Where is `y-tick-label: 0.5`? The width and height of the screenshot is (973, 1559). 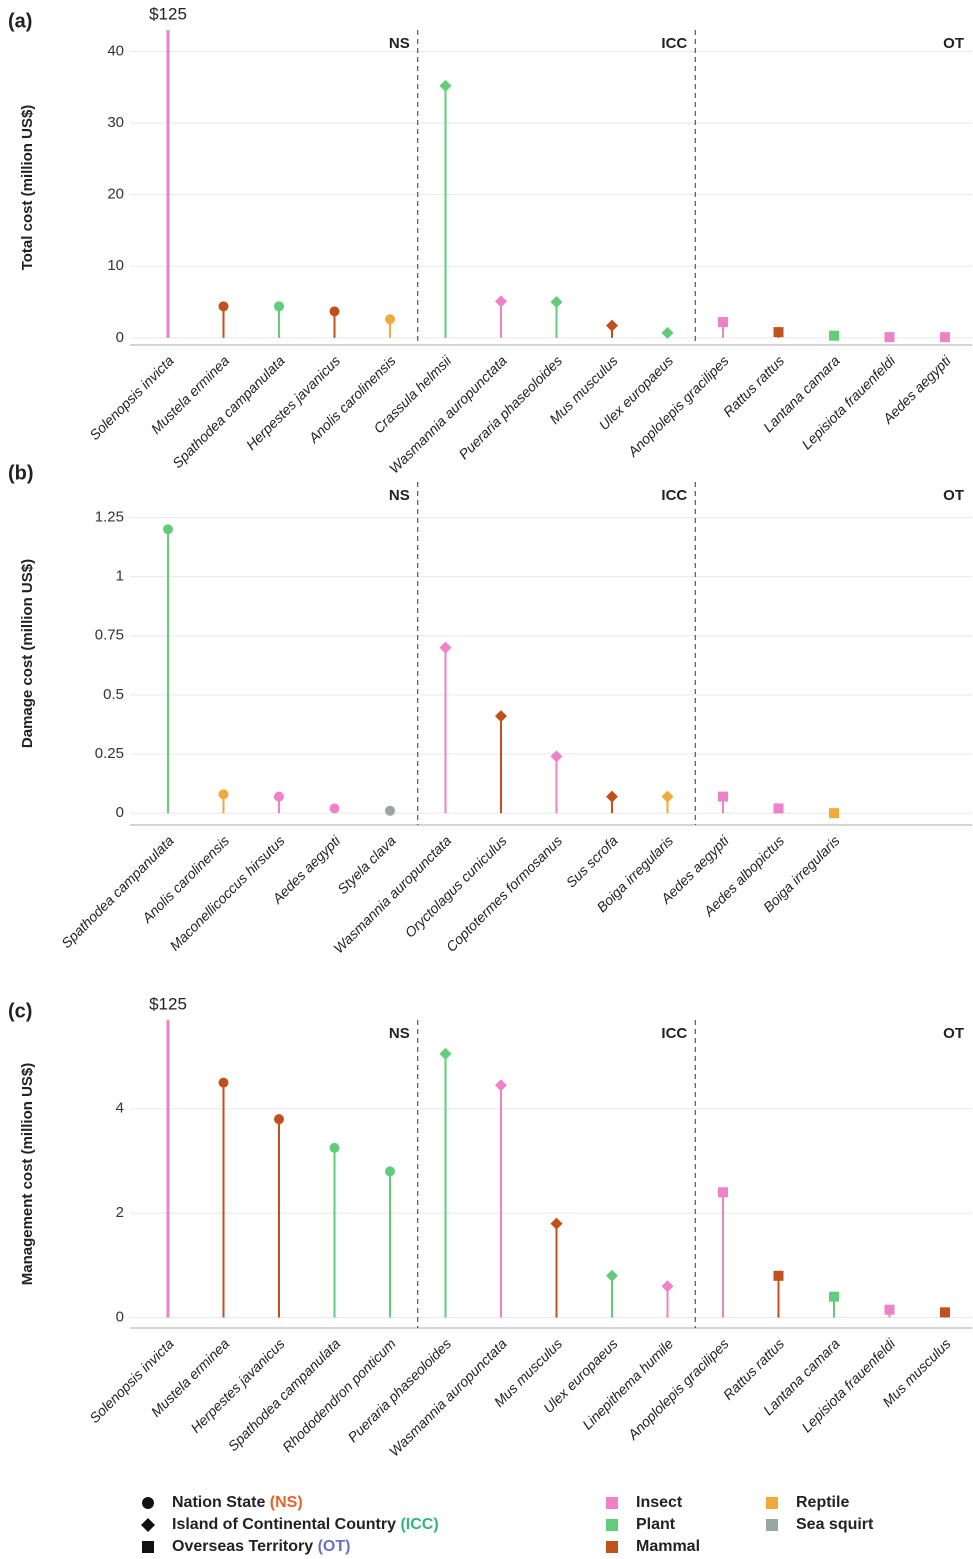
y-tick-label: 0.5 is located at coordinates (113, 694).